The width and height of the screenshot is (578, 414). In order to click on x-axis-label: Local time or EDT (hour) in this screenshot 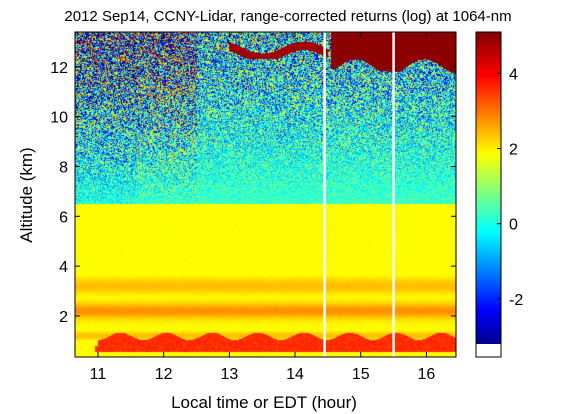, I will do `click(264, 402)`.